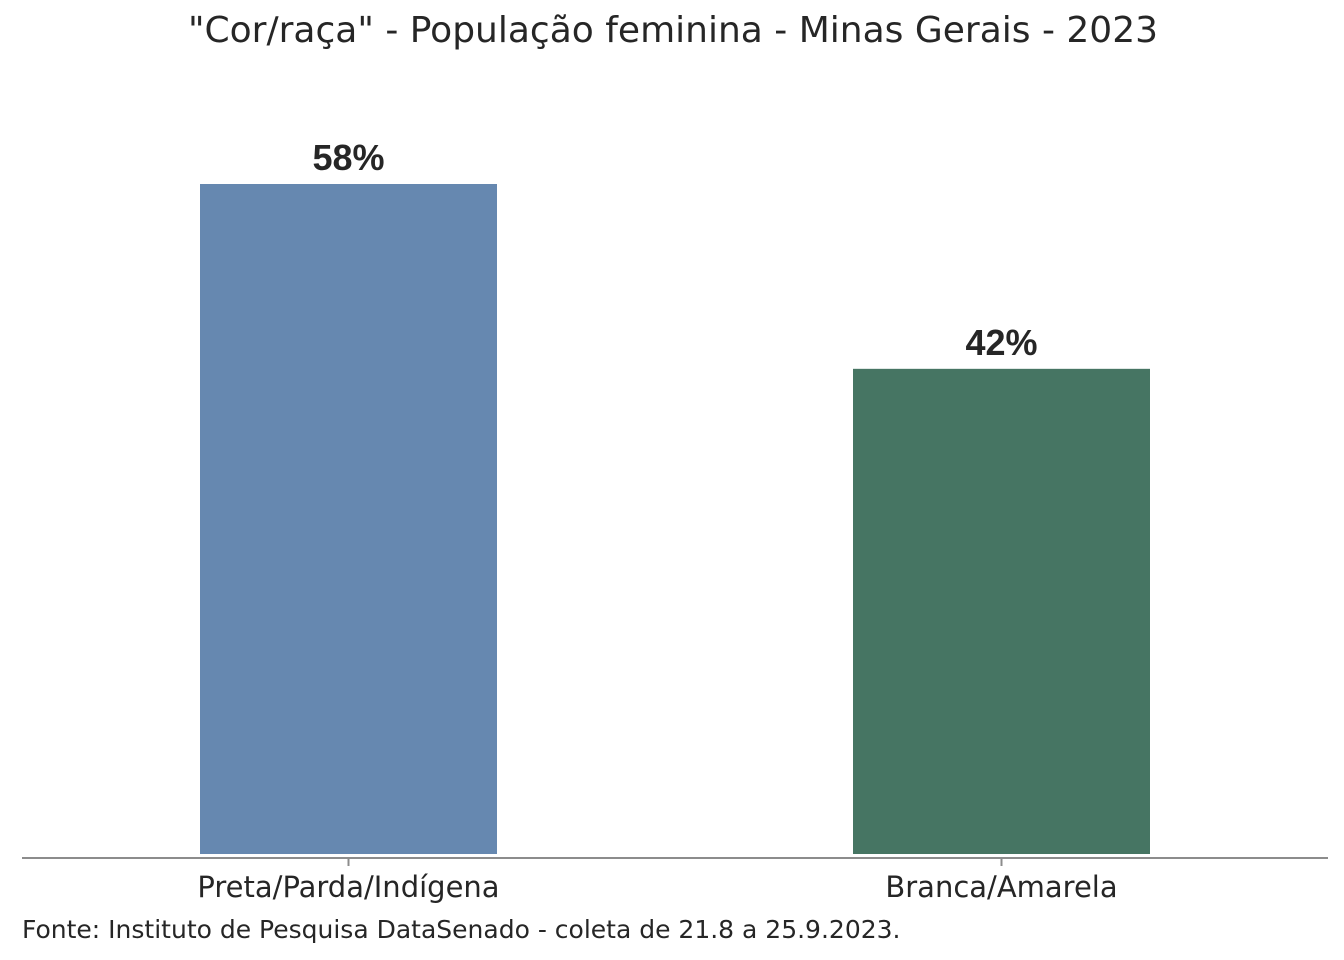 This screenshot has height=960, width=1344. Describe the element at coordinates (1001, 887) in the screenshot. I see `x-tick-label-1: Branca/Amarela` at that location.